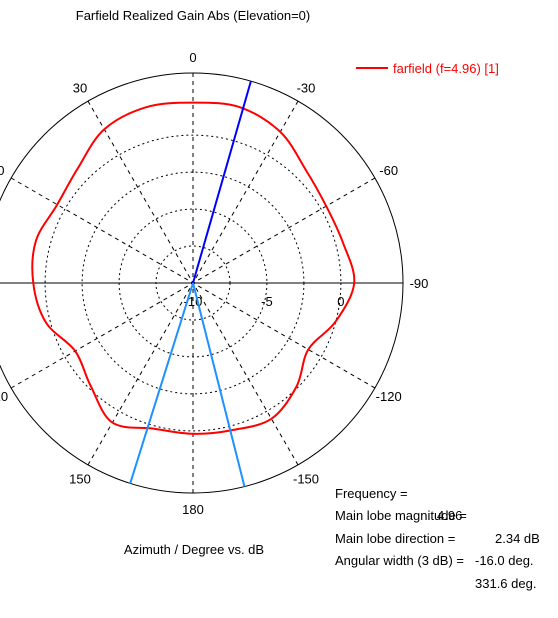  I want to click on info-frequency-label: Frequency =, so click(373, 493).